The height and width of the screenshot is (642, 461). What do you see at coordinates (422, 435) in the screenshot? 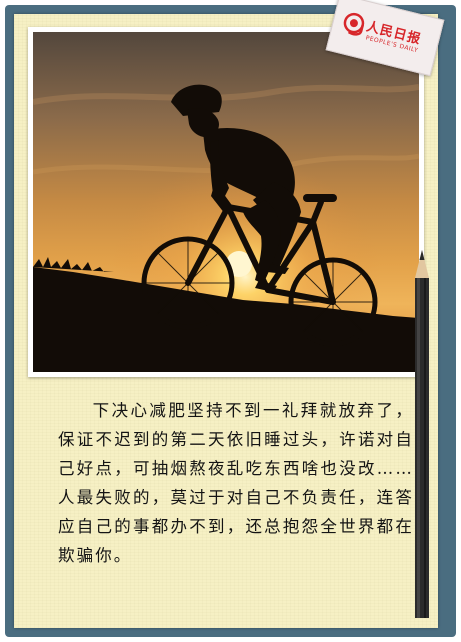
I see `pencil-decoration` at bounding box center [422, 435].